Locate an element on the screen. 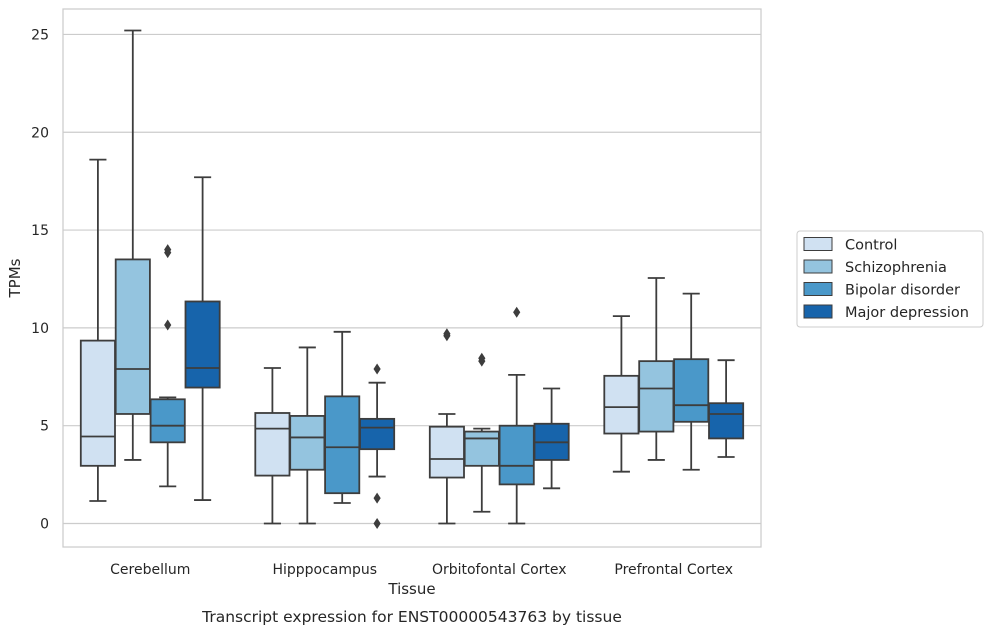 The width and height of the screenshot is (993, 634). y-tick-label: 0 is located at coordinates (44, 525).